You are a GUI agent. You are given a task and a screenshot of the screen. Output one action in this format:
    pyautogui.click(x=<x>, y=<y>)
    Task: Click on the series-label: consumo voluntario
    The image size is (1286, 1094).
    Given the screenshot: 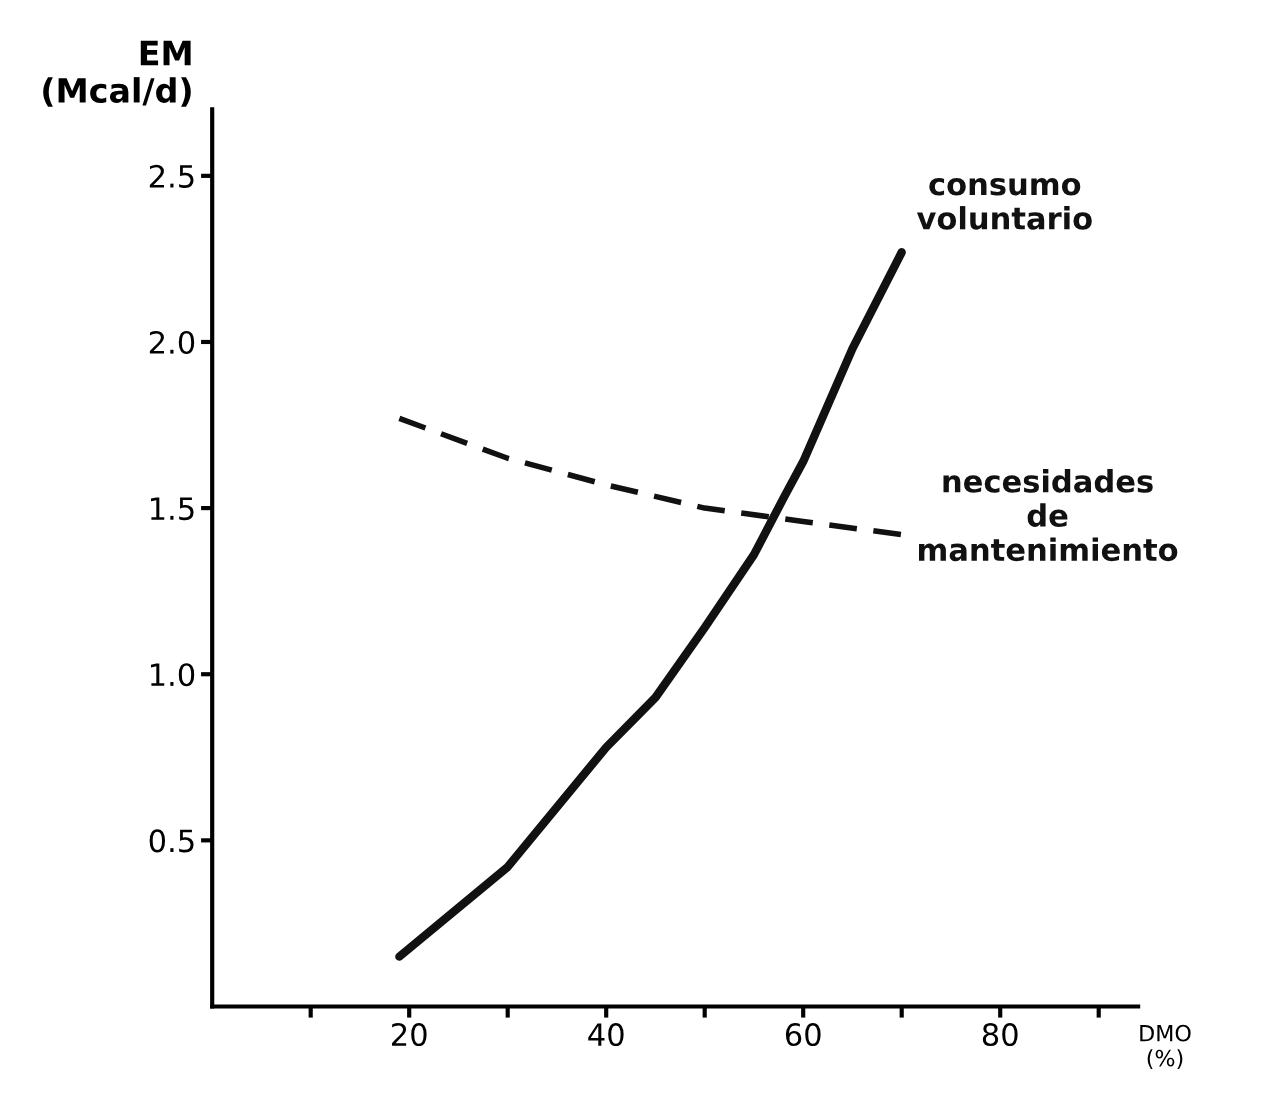 What is the action you would take?
    pyautogui.click(x=1004, y=203)
    